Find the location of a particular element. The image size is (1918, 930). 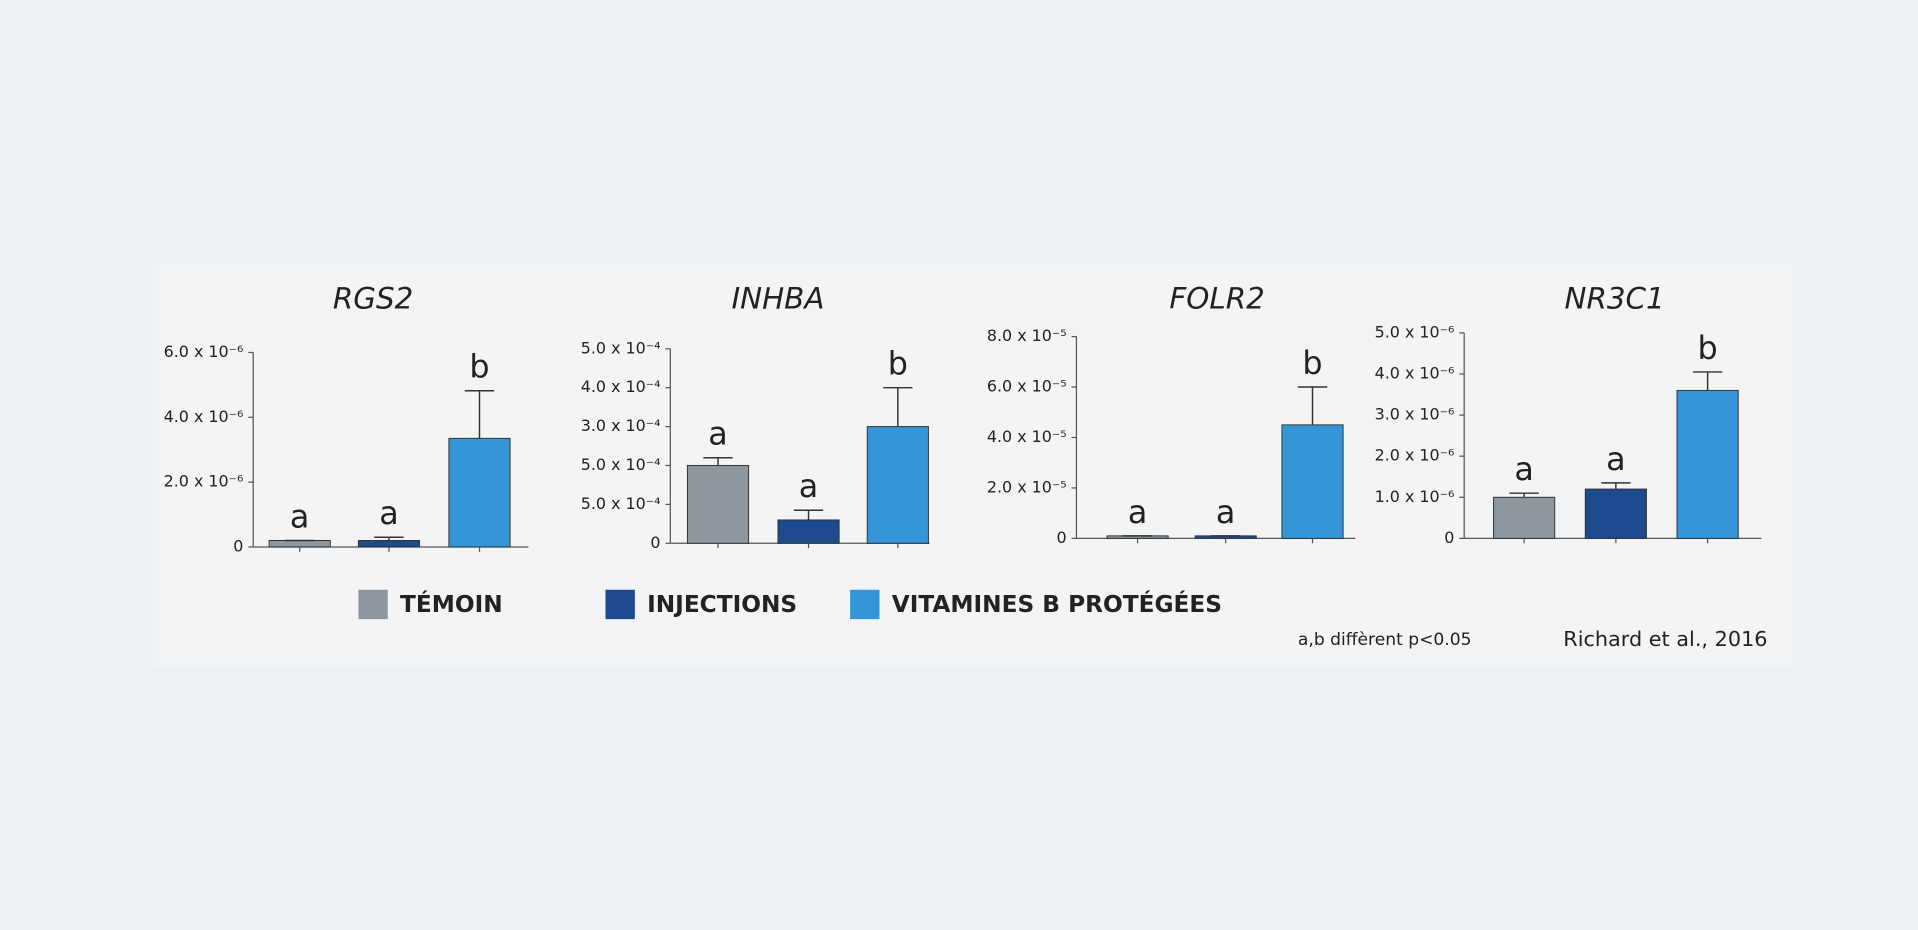

y-tick-label: 4.0 x 10⁻⁴ is located at coordinates (621, 386).